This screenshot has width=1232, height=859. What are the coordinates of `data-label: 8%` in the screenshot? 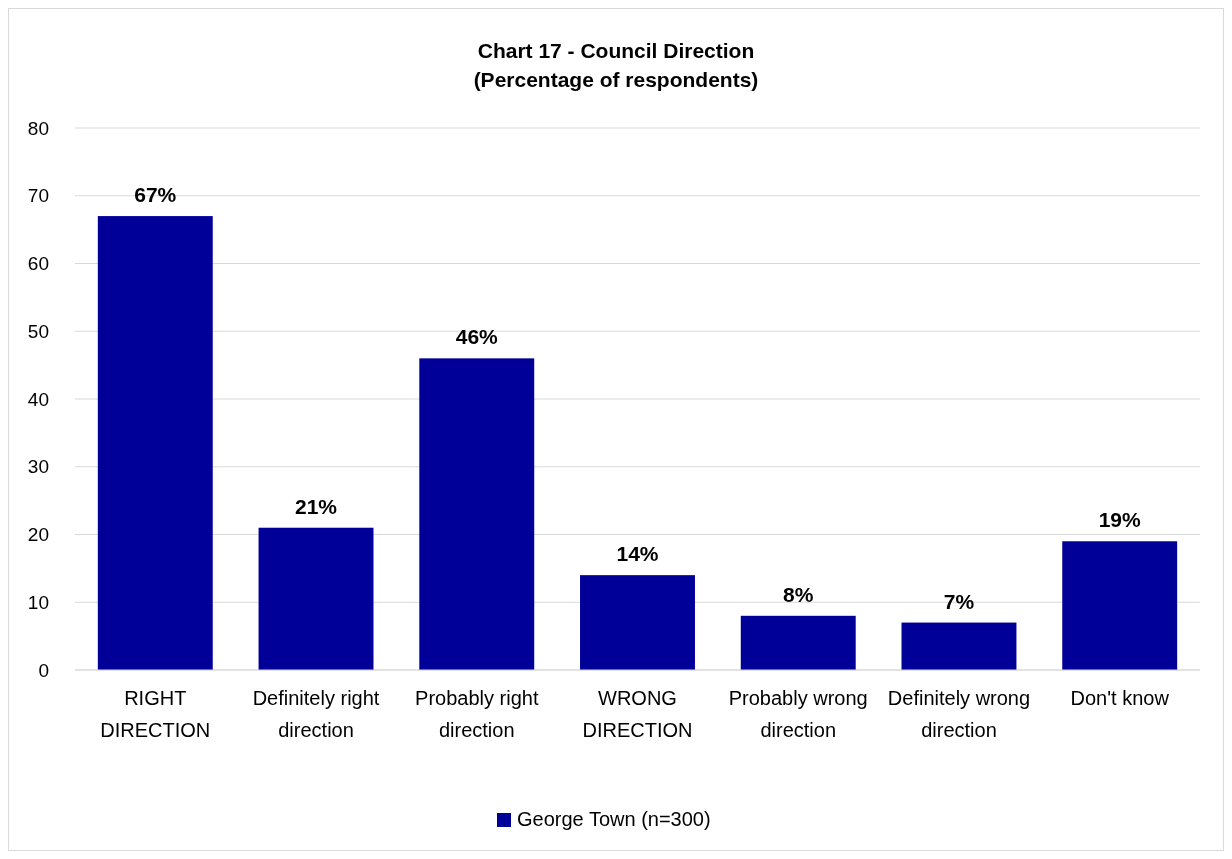 It's located at (798, 594).